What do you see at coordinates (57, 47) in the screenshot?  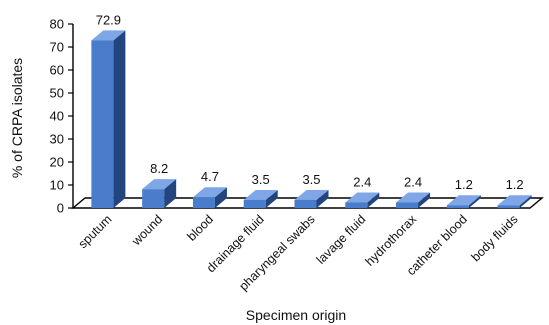 I see `y-tick-label: 70` at bounding box center [57, 47].